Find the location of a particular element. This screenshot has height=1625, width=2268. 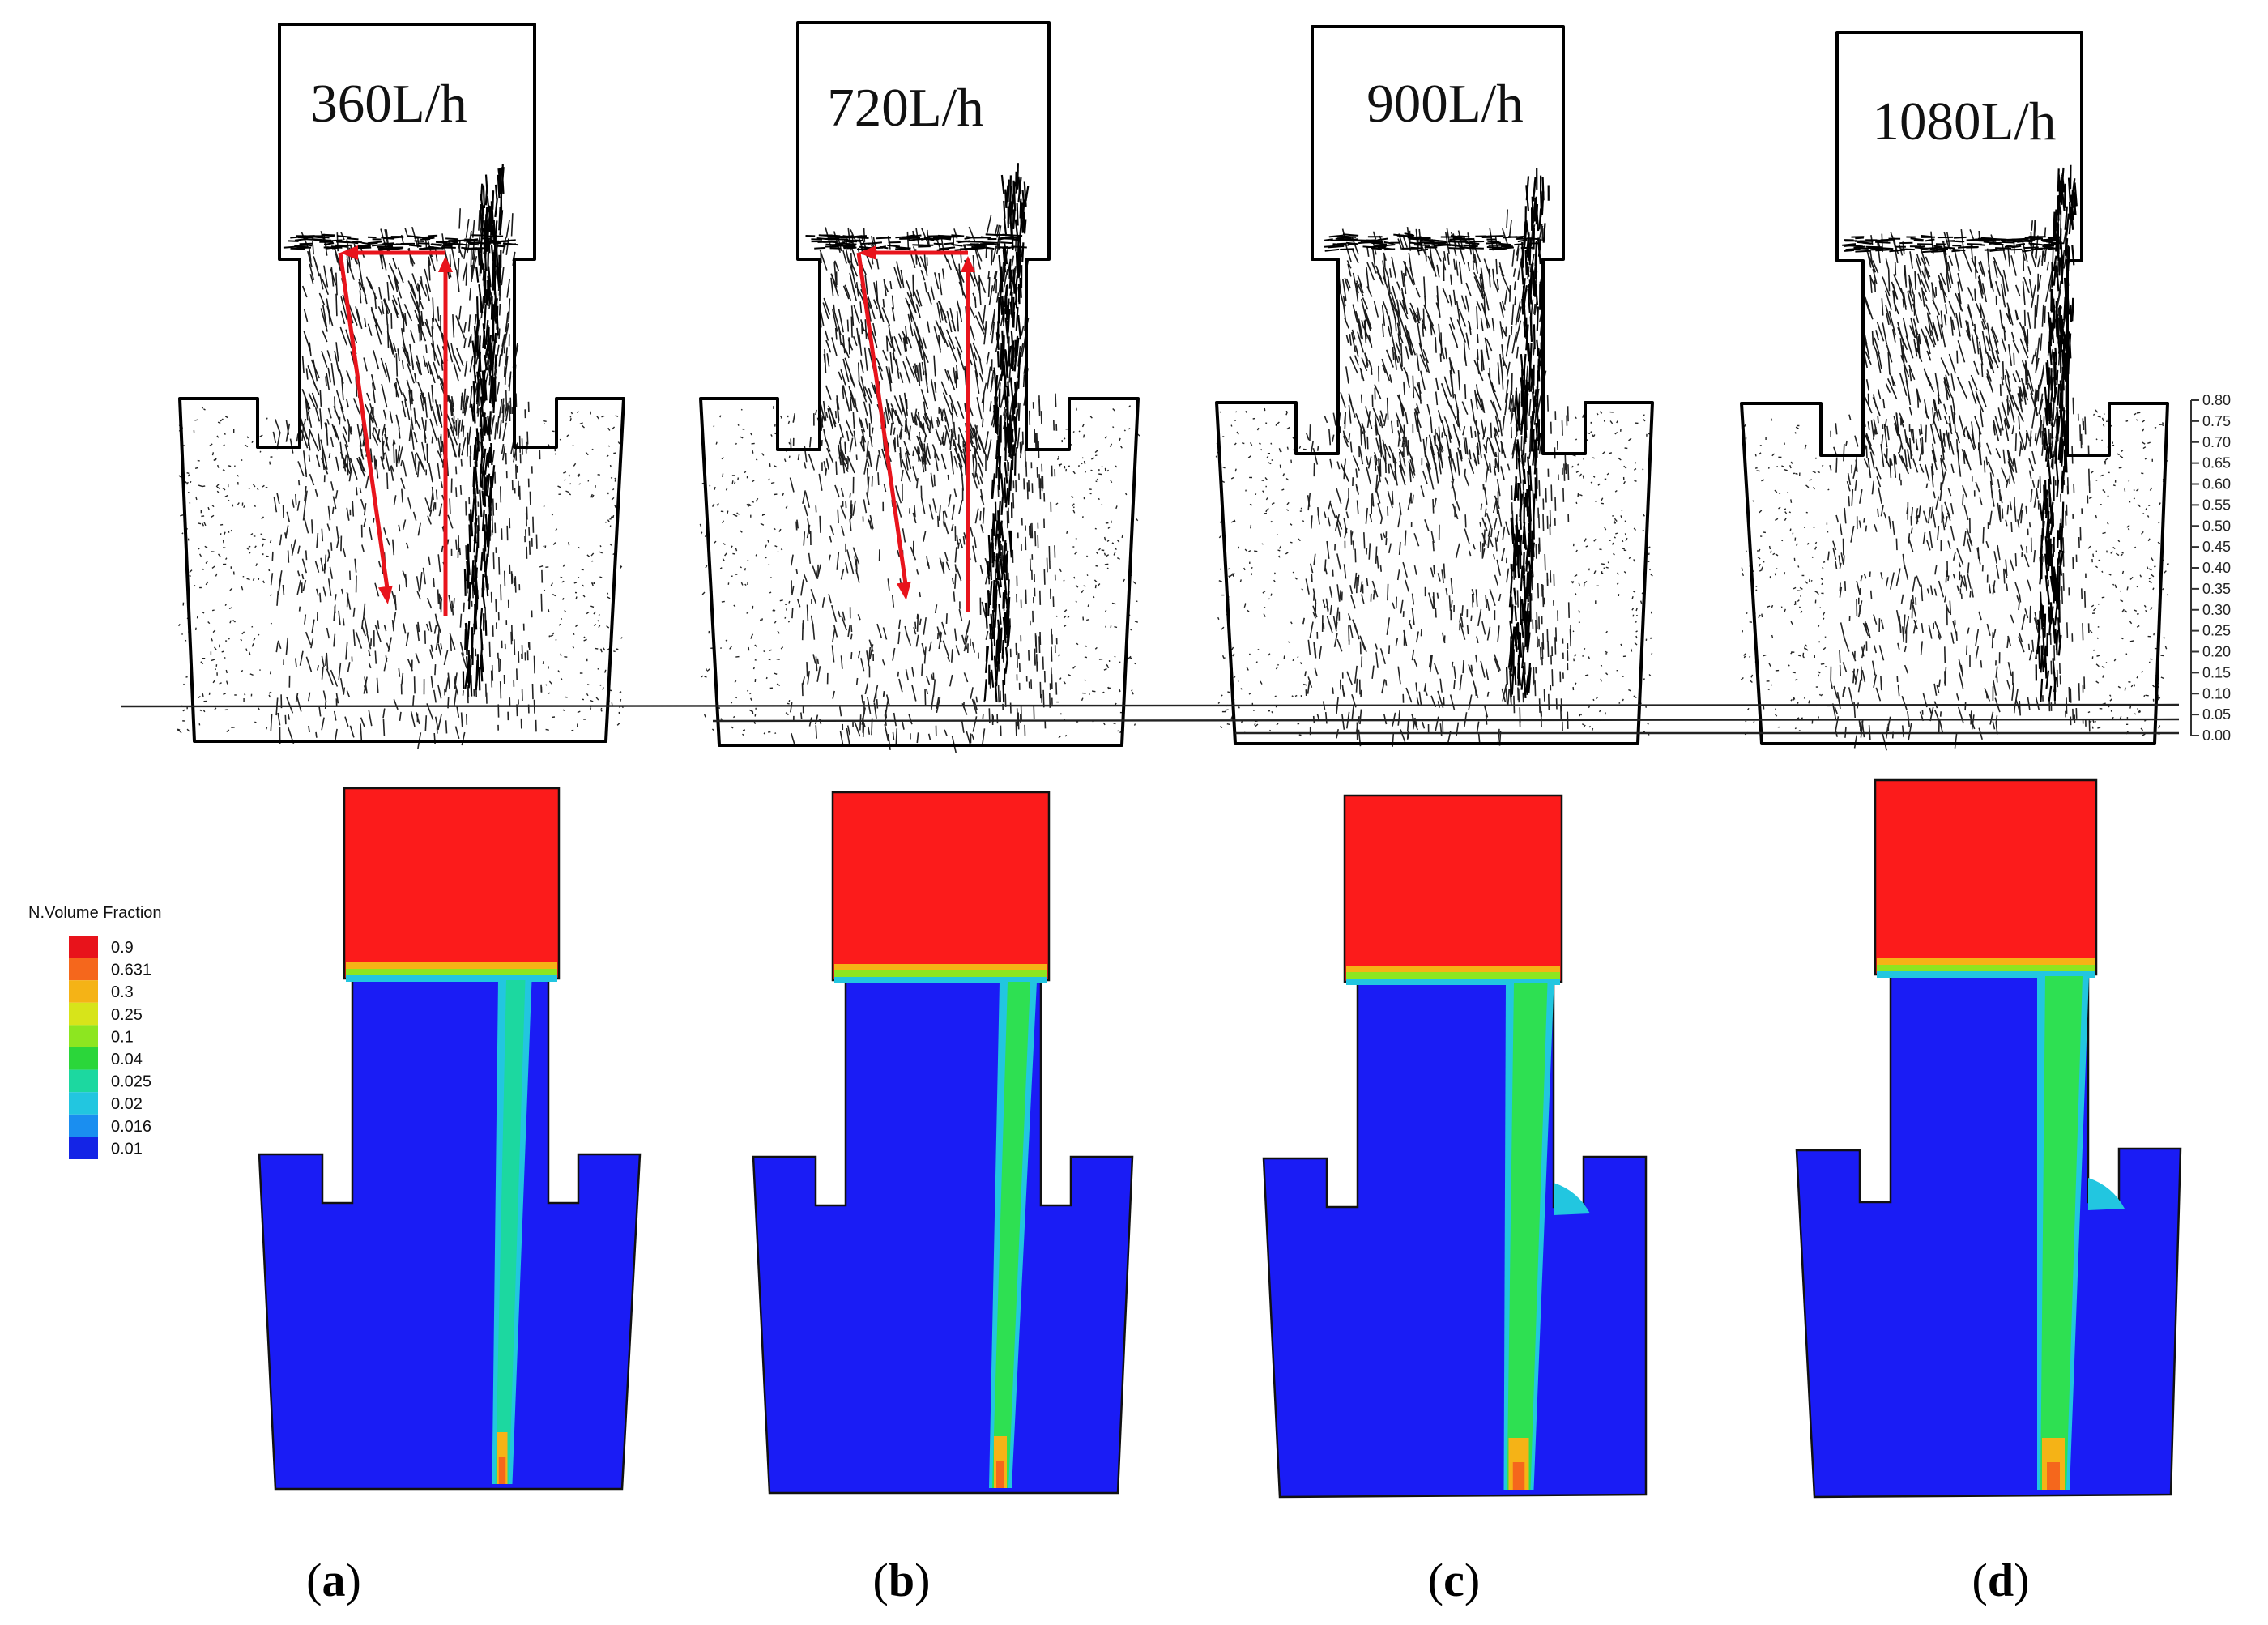

volume-fraction-panel-a is located at coordinates (450, 1139).